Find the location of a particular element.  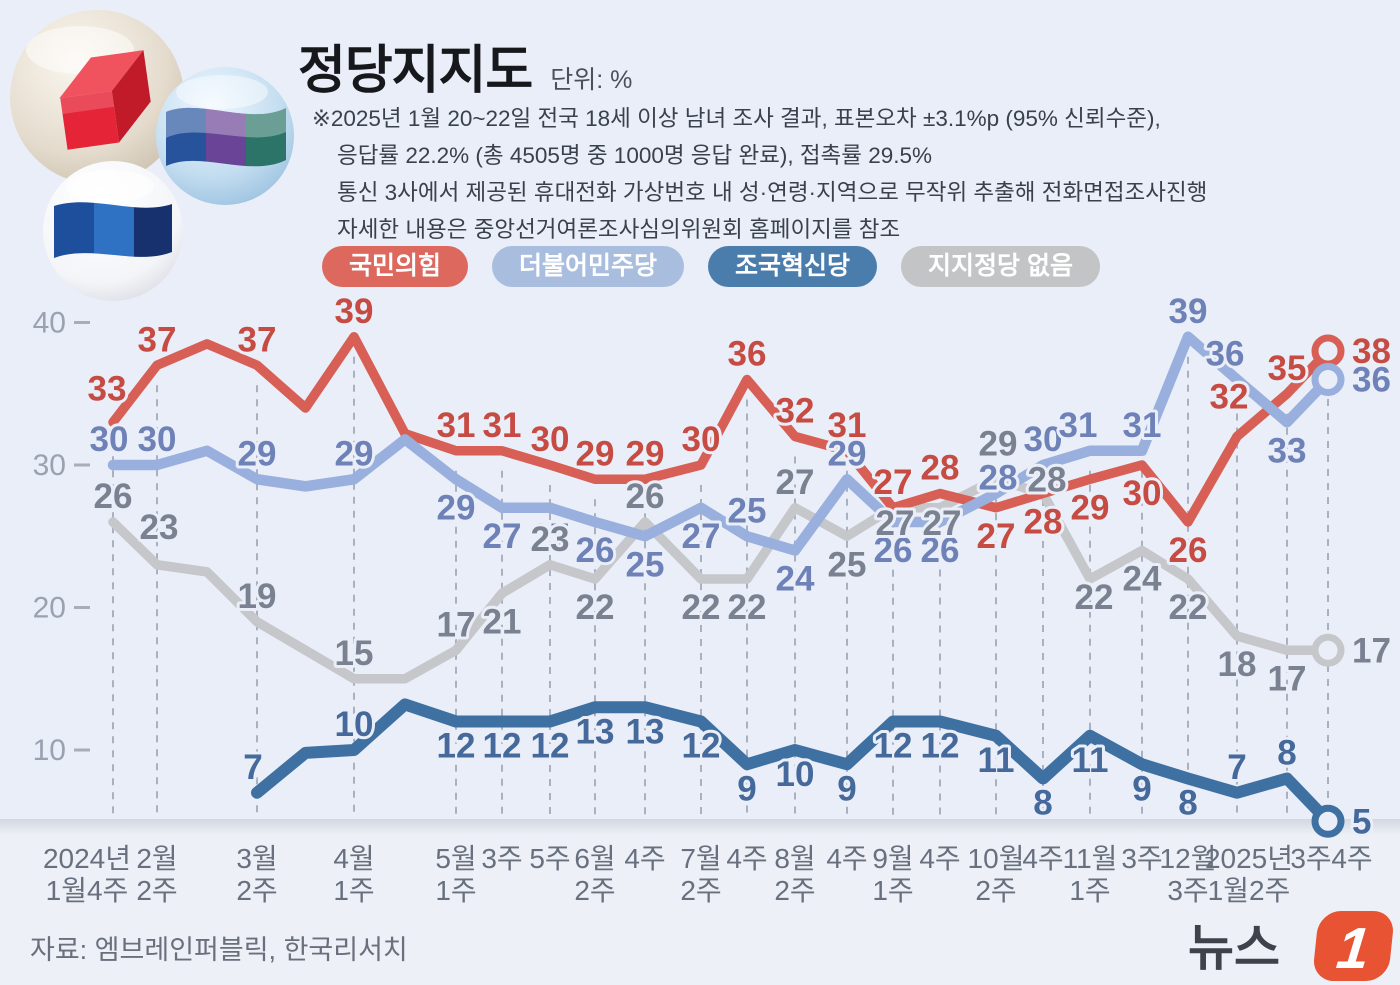

legend-pill-dp: 더불어민주당 is located at coordinates (588, 266).